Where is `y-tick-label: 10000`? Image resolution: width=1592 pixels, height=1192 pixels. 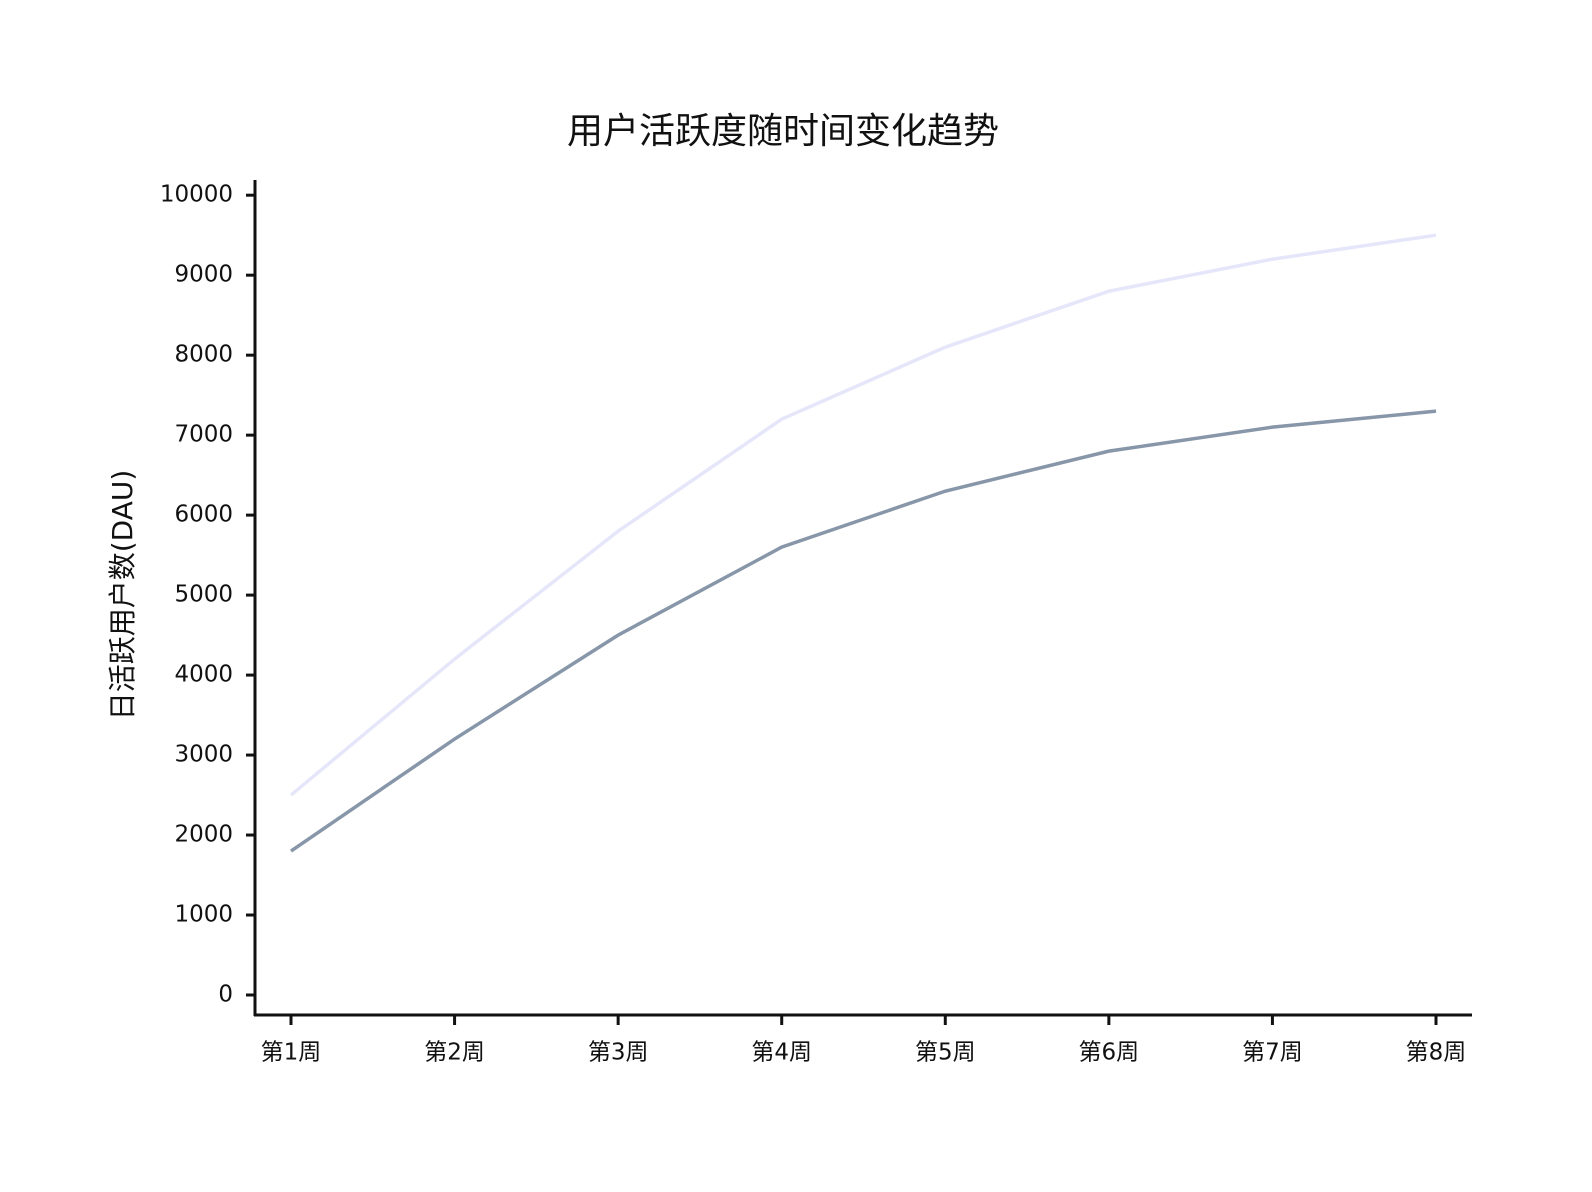 y-tick-label: 10000 is located at coordinates (196, 195).